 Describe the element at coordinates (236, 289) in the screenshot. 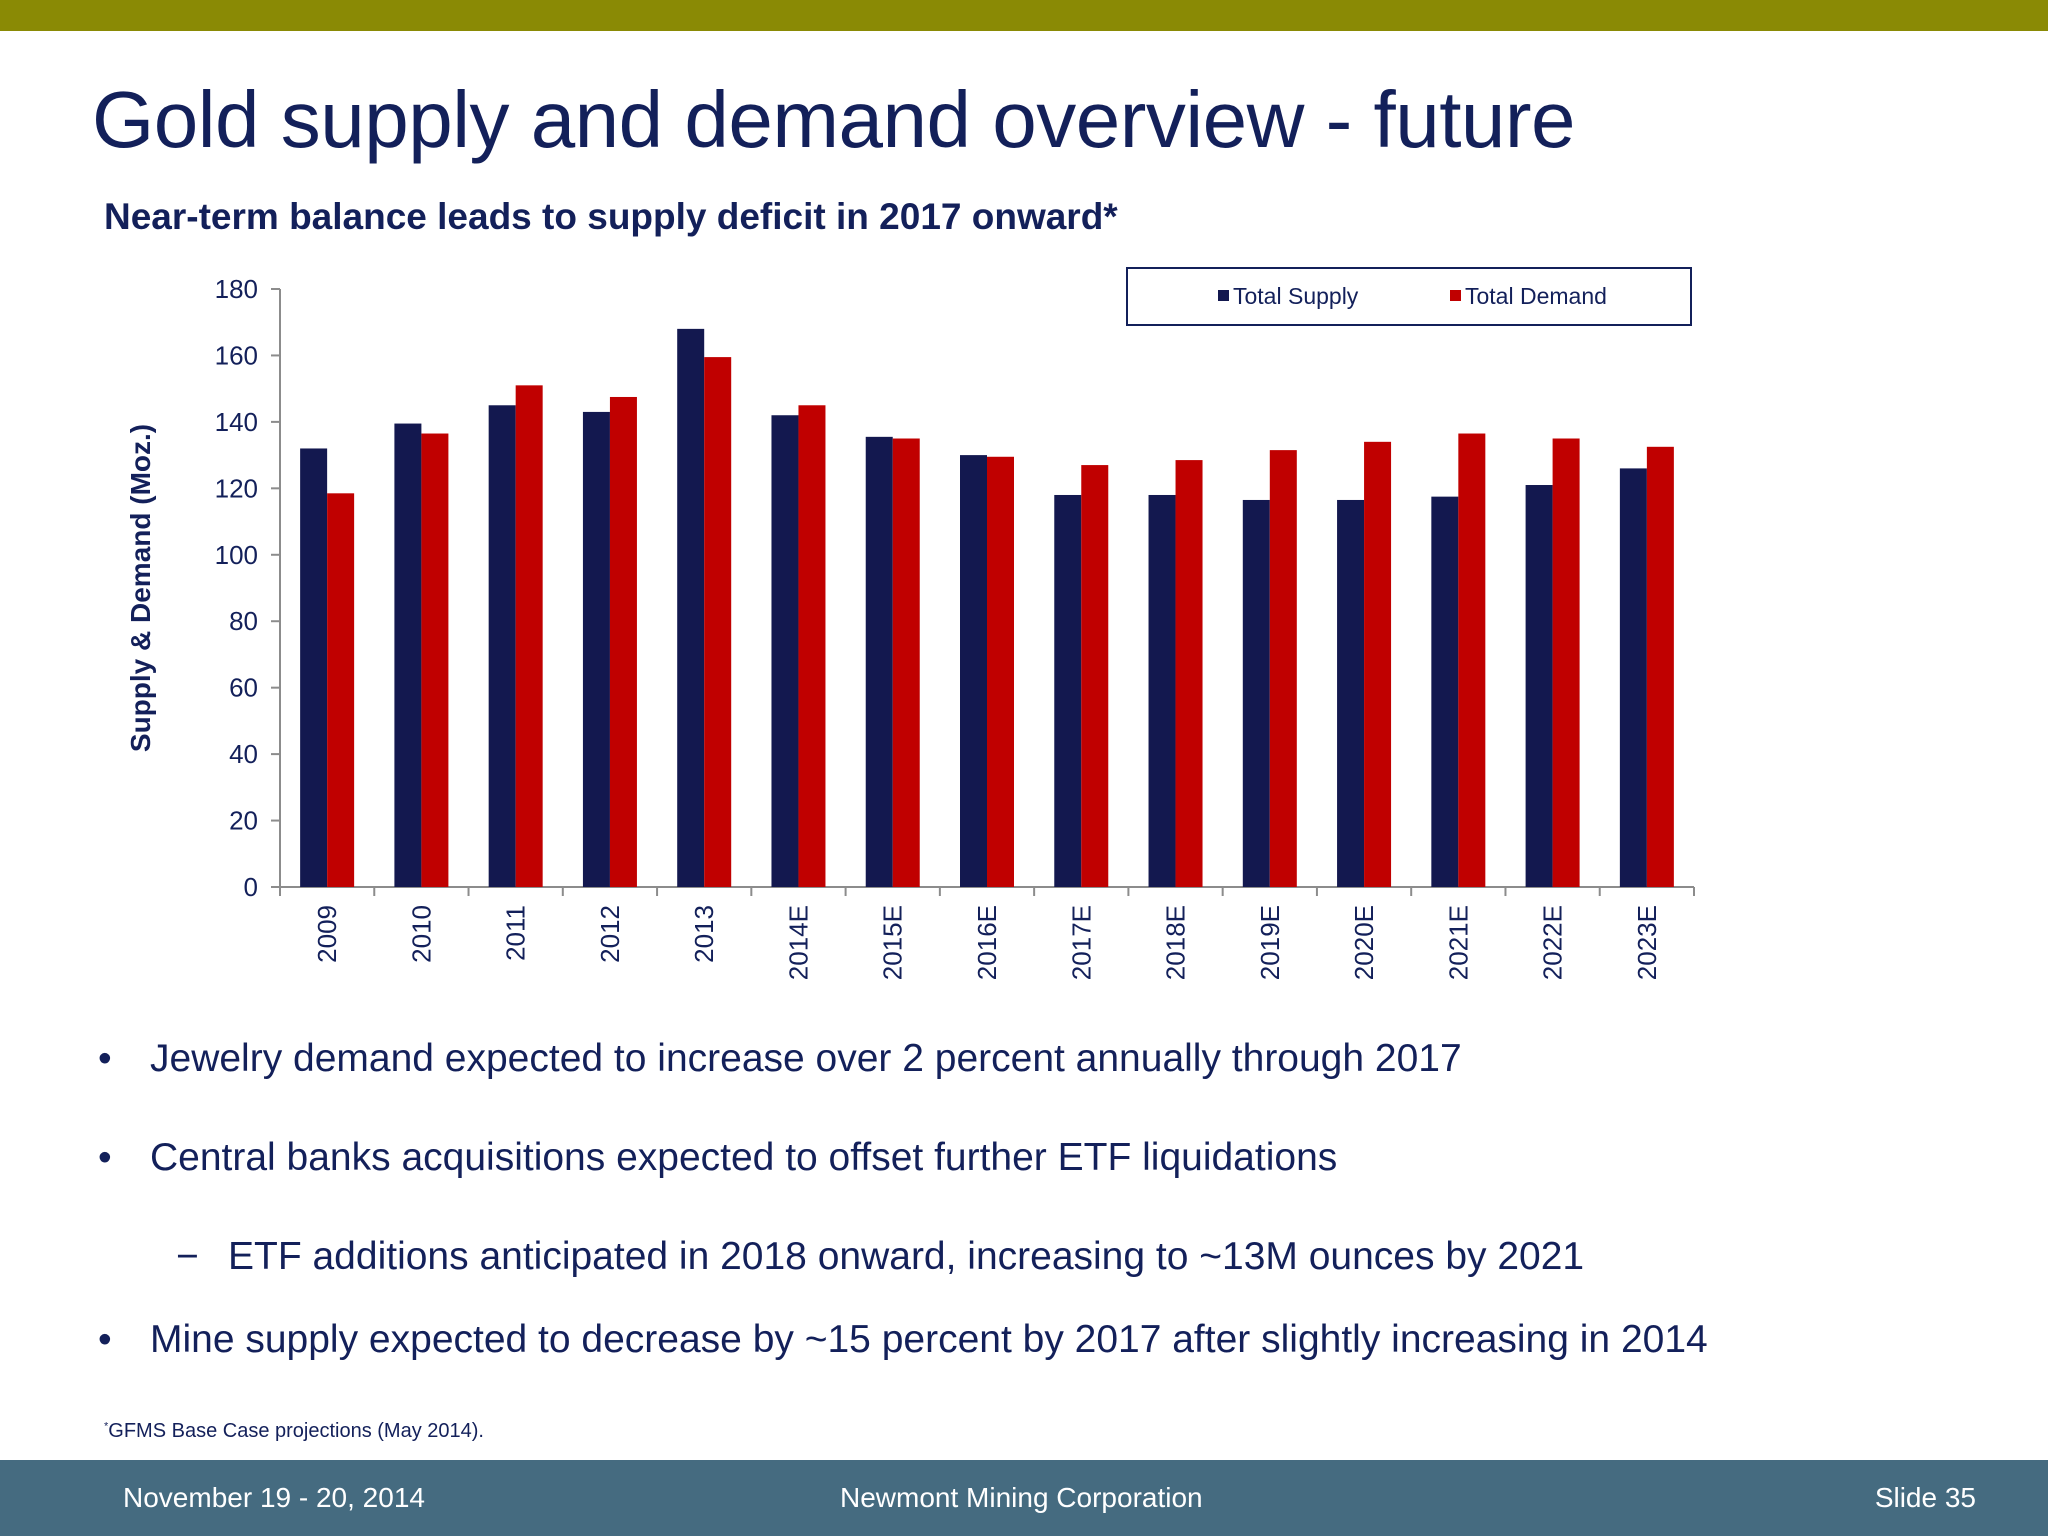

I see `y-tick-label: 180` at that location.